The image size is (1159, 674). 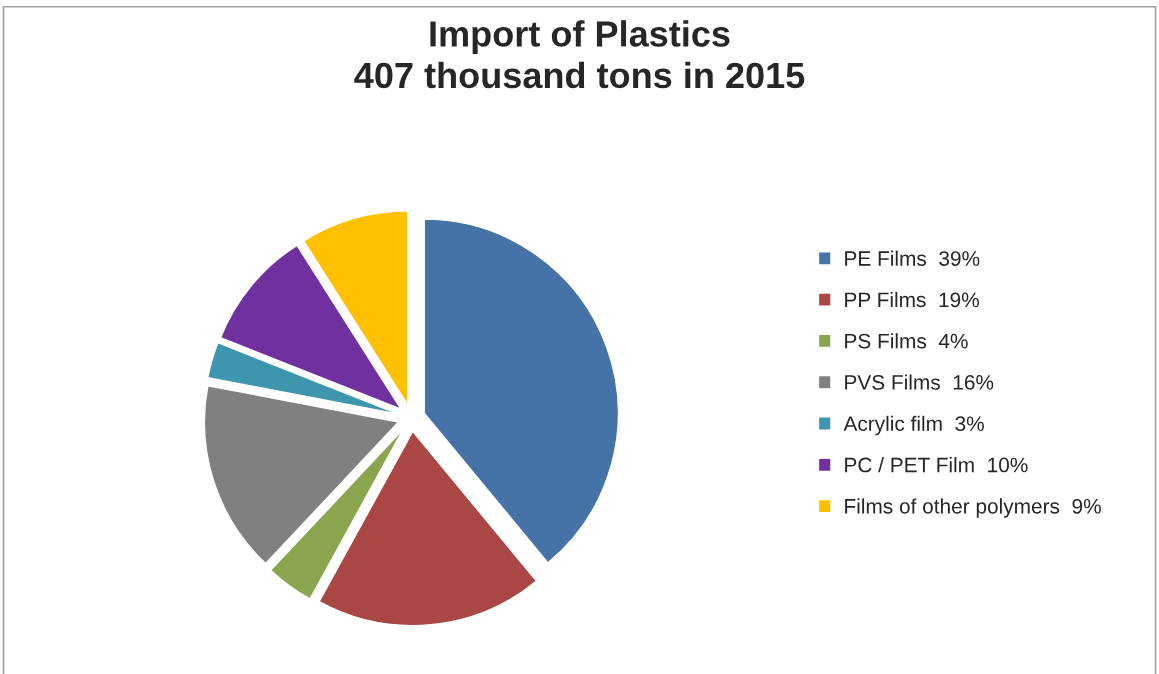 I want to click on legend-label: Acrylic film 3%, so click(x=913, y=425).